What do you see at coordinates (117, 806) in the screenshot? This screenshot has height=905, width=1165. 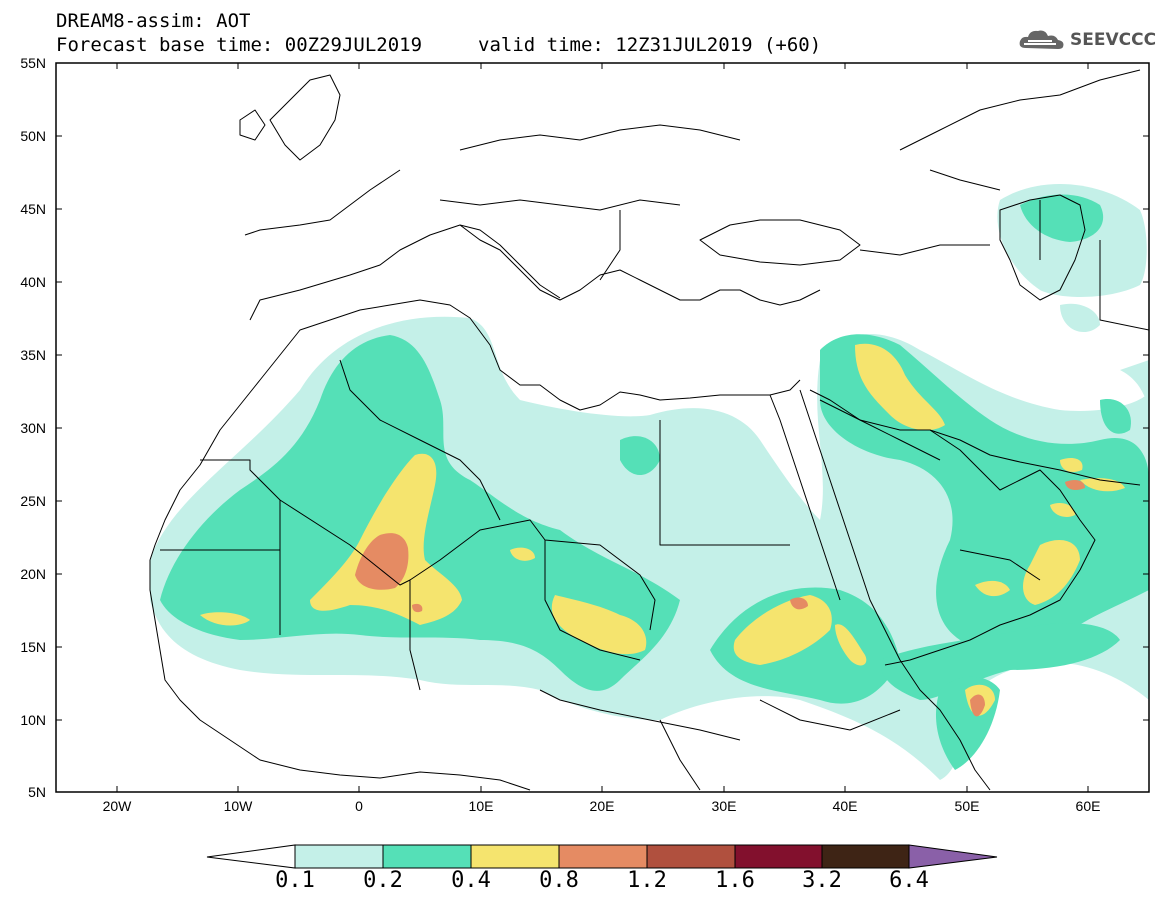 I see `lon-label: 20W` at bounding box center [117, 806].